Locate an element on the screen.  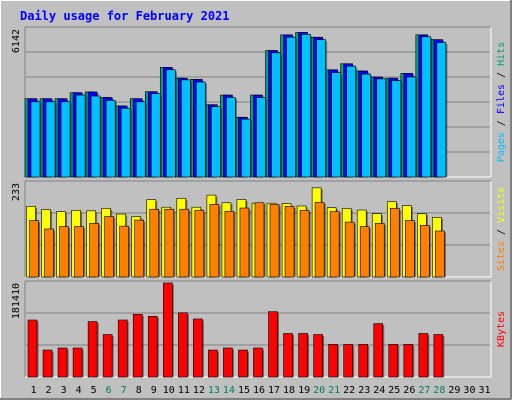
x-tick-label-31: 31 is located at coordinates (484, 390).